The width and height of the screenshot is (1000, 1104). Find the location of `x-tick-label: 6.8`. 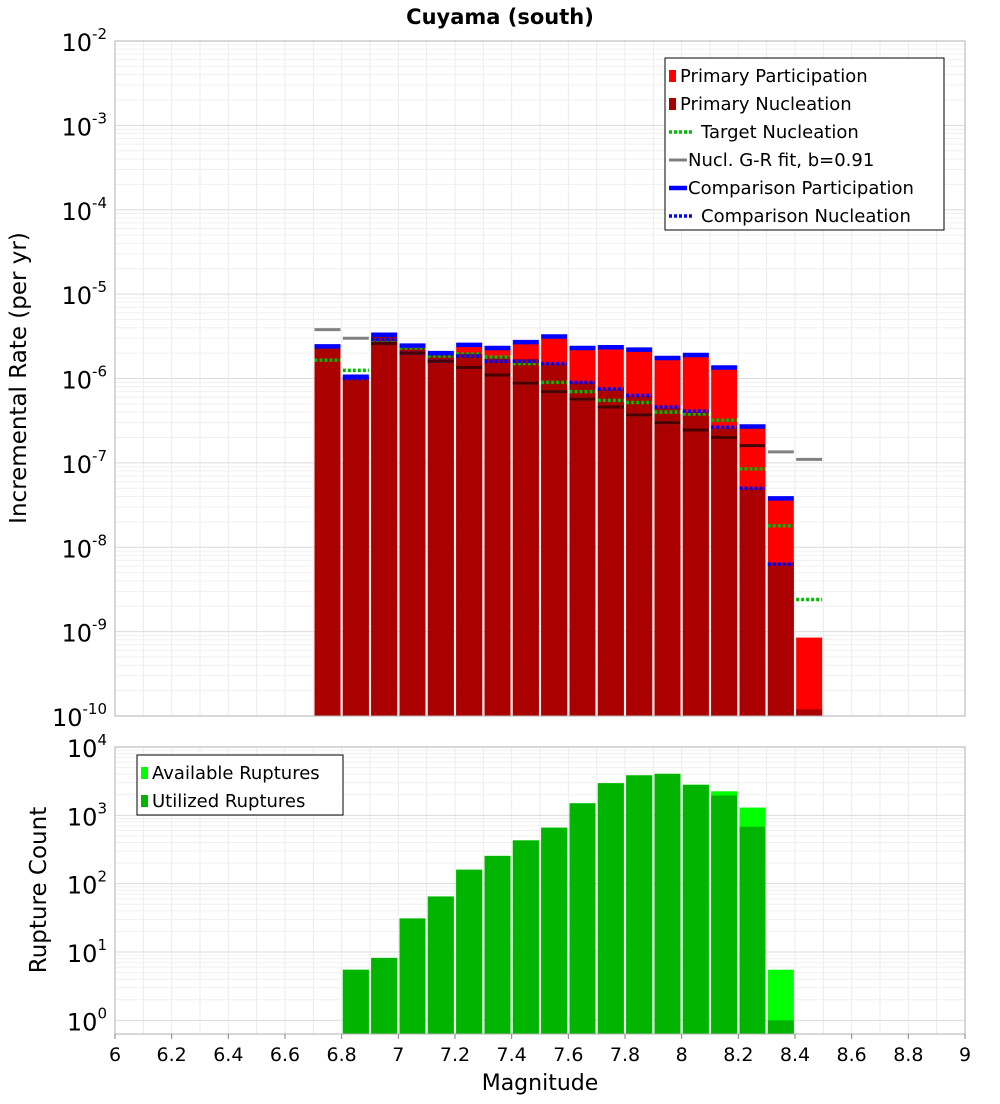

x-tick-label: 6.8 is located at coordinates (342, 1055).